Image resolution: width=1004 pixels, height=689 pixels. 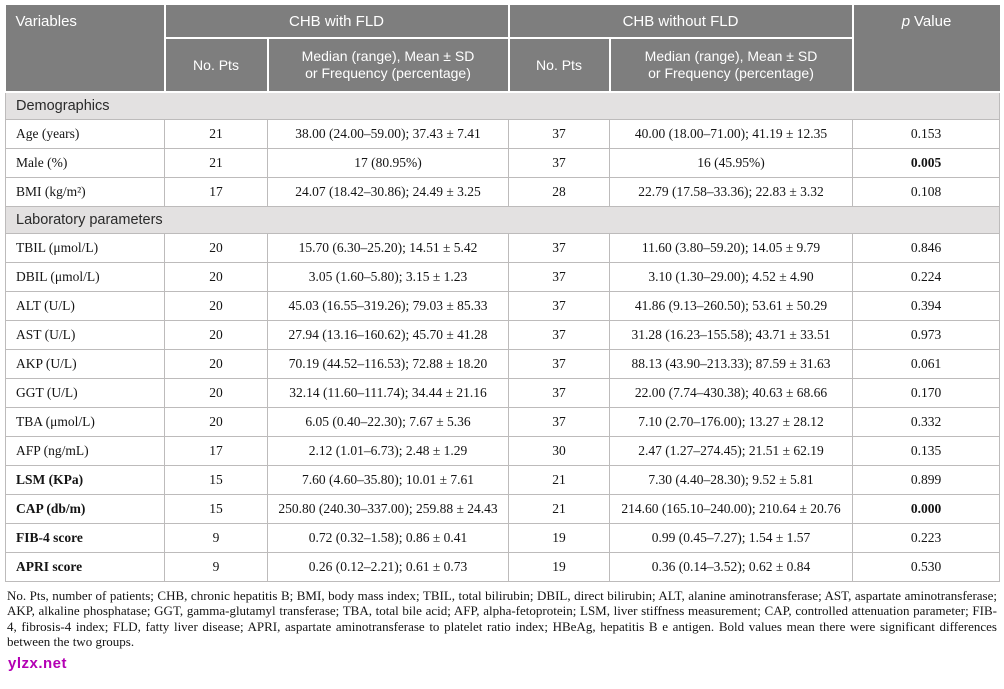 What do you see at coordinates (85, 479) in the screenshot?
I see `variable-label: LSM (KPa)` at bounding box center [85, 479].